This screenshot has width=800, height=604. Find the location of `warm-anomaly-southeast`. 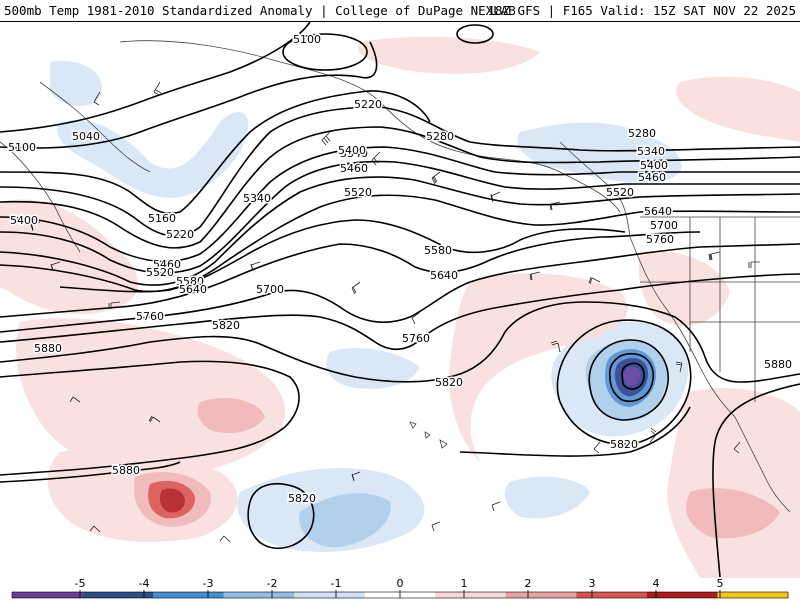

warm-anomaly-southeast is located at coordinates (733, 483).